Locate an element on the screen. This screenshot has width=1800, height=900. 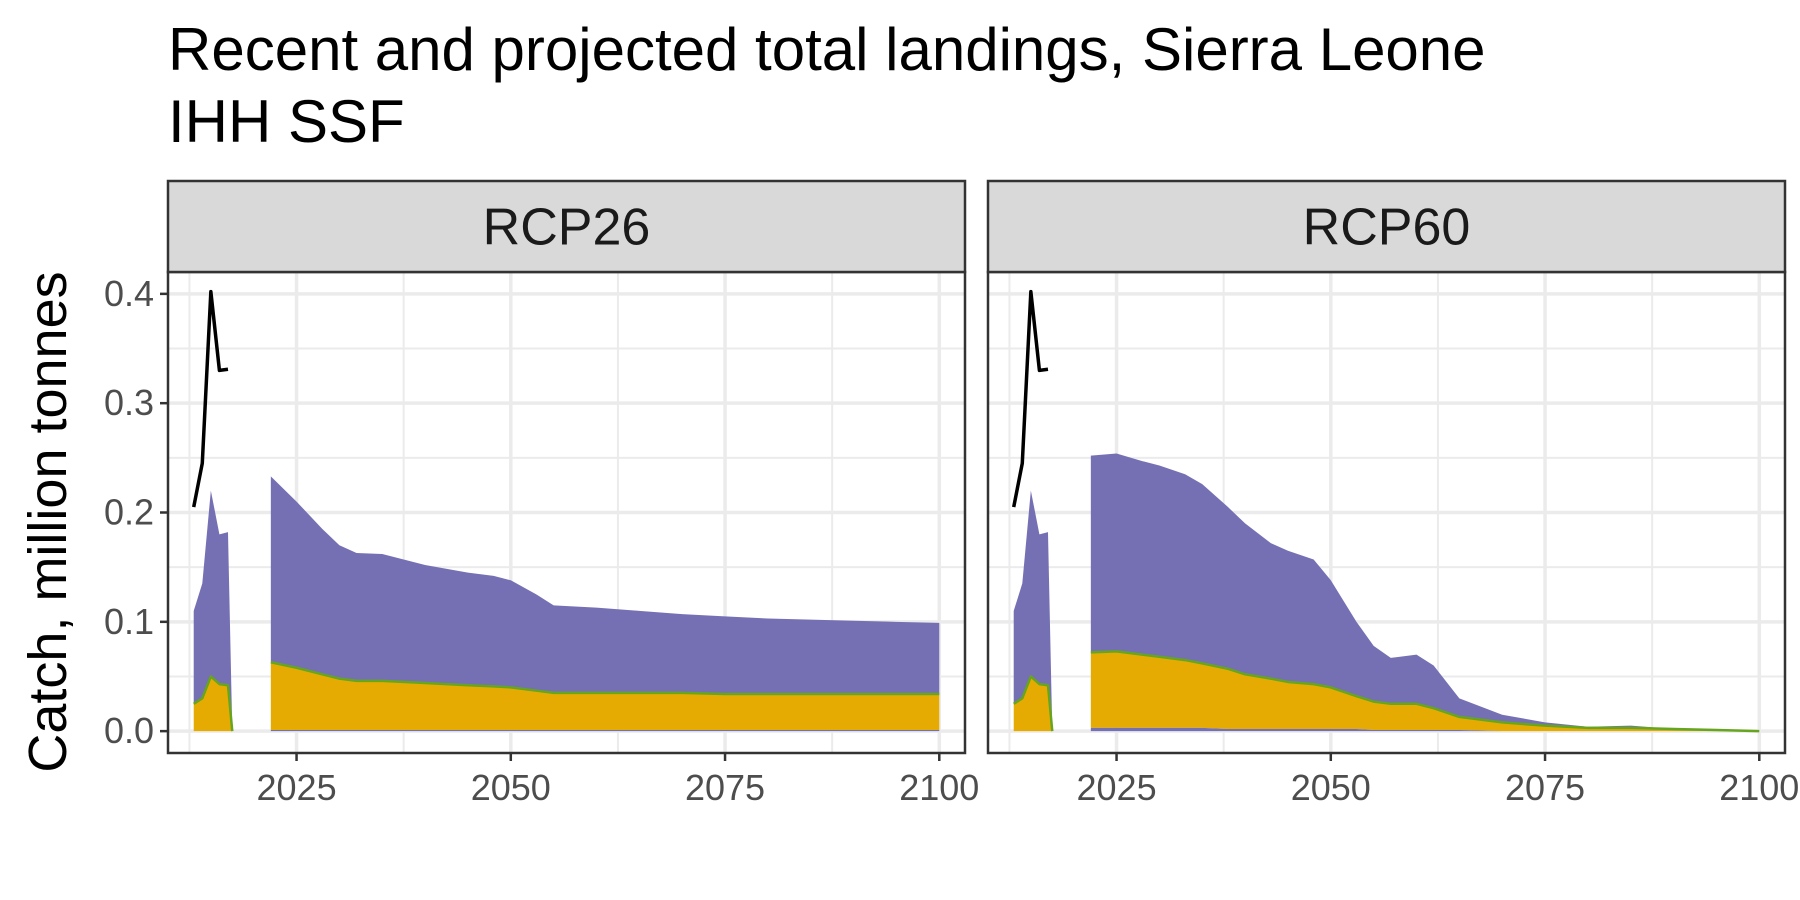
y-axis-label: Catch, million tonnes is located at coordinates (48, 521).